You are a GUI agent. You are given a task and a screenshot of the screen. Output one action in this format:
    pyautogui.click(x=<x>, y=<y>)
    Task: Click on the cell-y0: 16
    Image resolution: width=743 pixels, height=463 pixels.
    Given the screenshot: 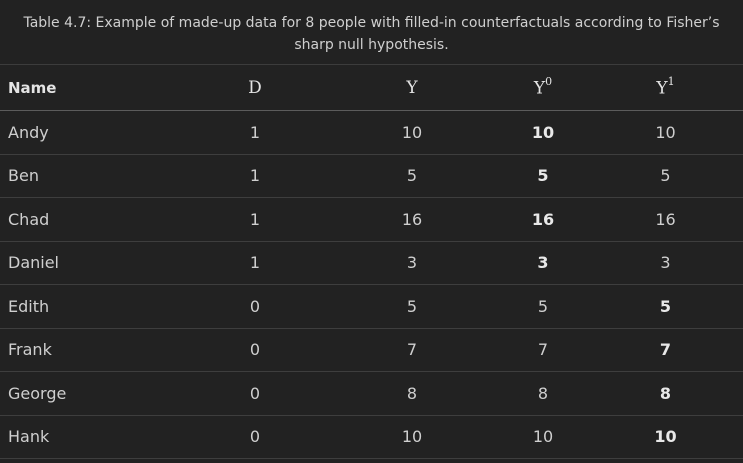 What is the action you would take?
    pyautogui.click(x=543, y=219)
    